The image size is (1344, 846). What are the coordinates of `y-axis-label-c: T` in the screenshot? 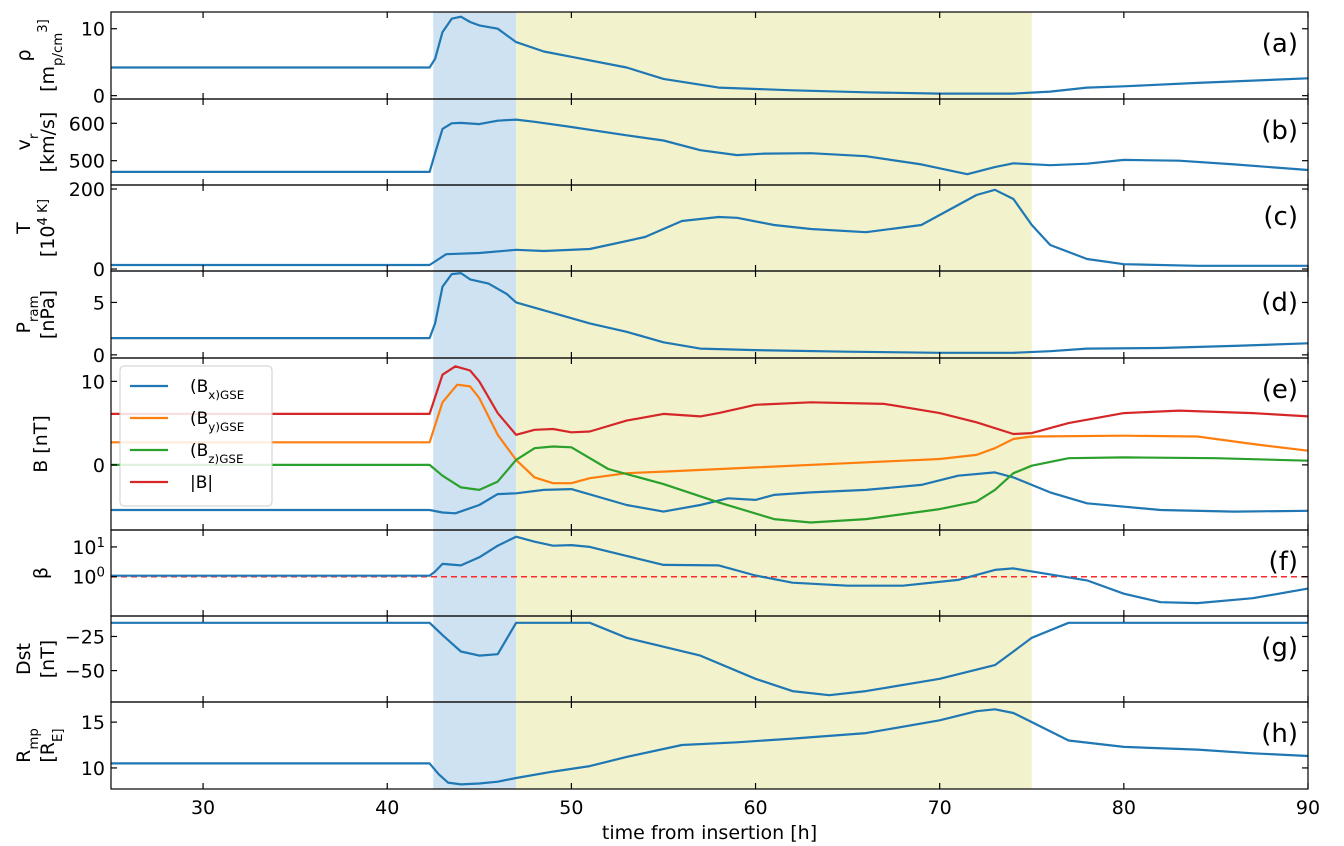 It's located at (24, 228).